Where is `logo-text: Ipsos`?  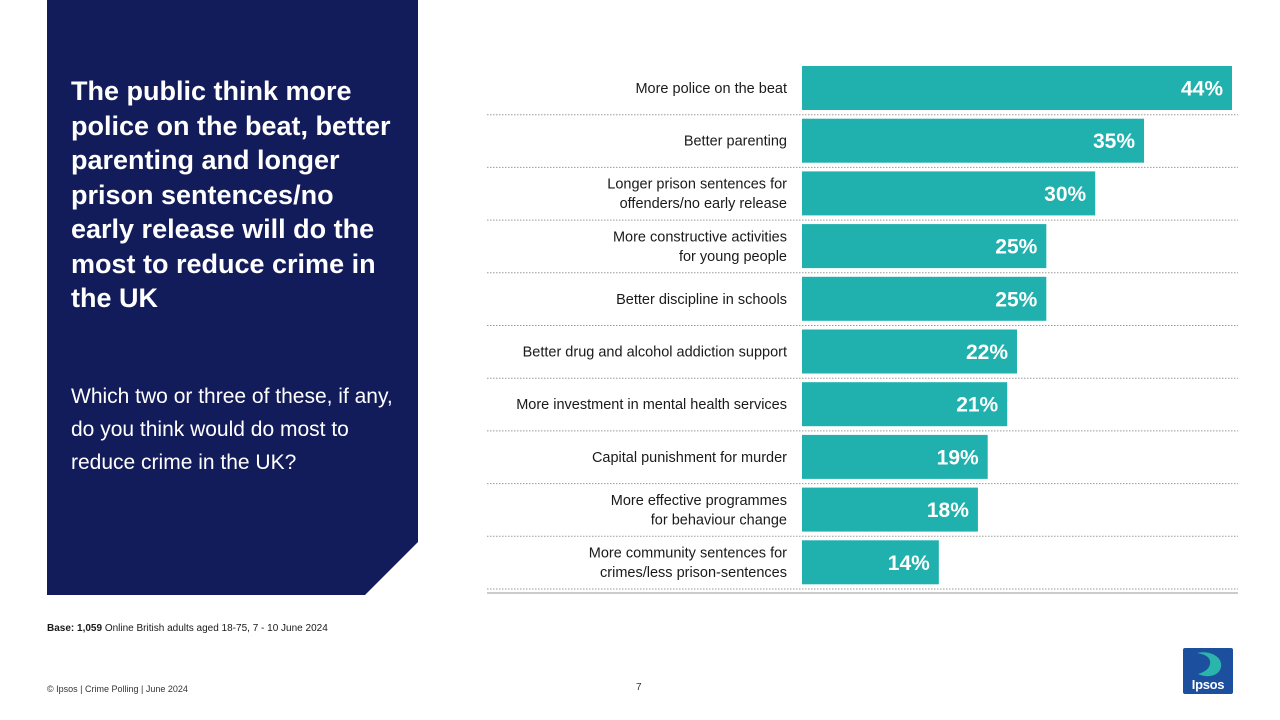 logo-text: Ipsos is located at coordinates (1208, 684).